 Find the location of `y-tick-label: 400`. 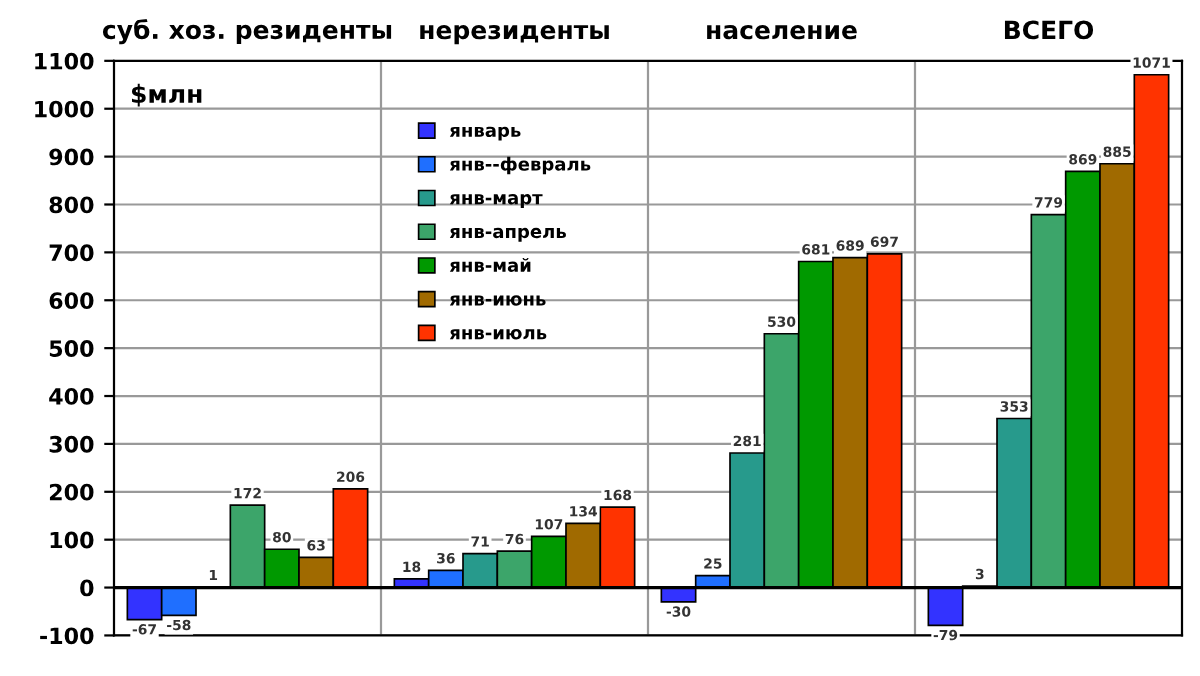

y-tick-label: 400 is located at coordinates (71, 396).